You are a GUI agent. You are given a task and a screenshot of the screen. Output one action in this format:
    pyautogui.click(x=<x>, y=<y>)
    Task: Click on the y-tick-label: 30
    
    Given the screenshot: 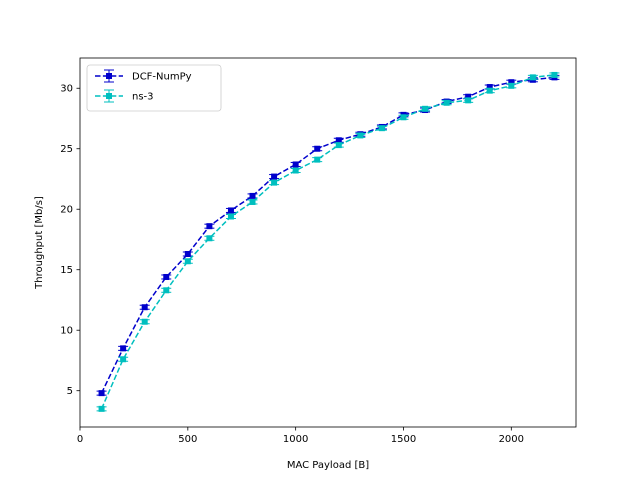 What is the action you would take?
    pyautogui.click(x=66, y=89)
    